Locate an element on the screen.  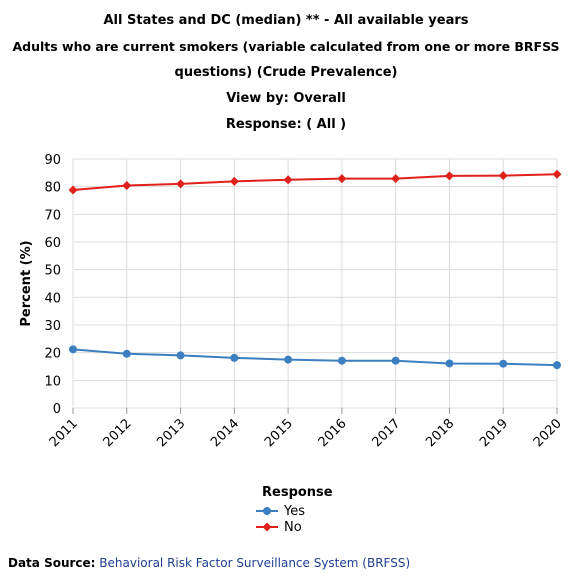
y-tick-label: 30 is located at coordinates (52, 326).